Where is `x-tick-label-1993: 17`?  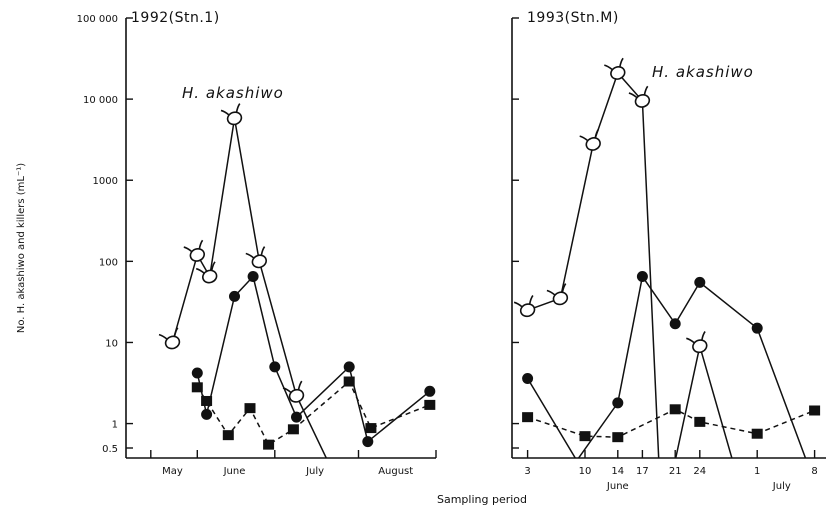
x-tick-label-1993: 17 is located at coordinates (642, 471).